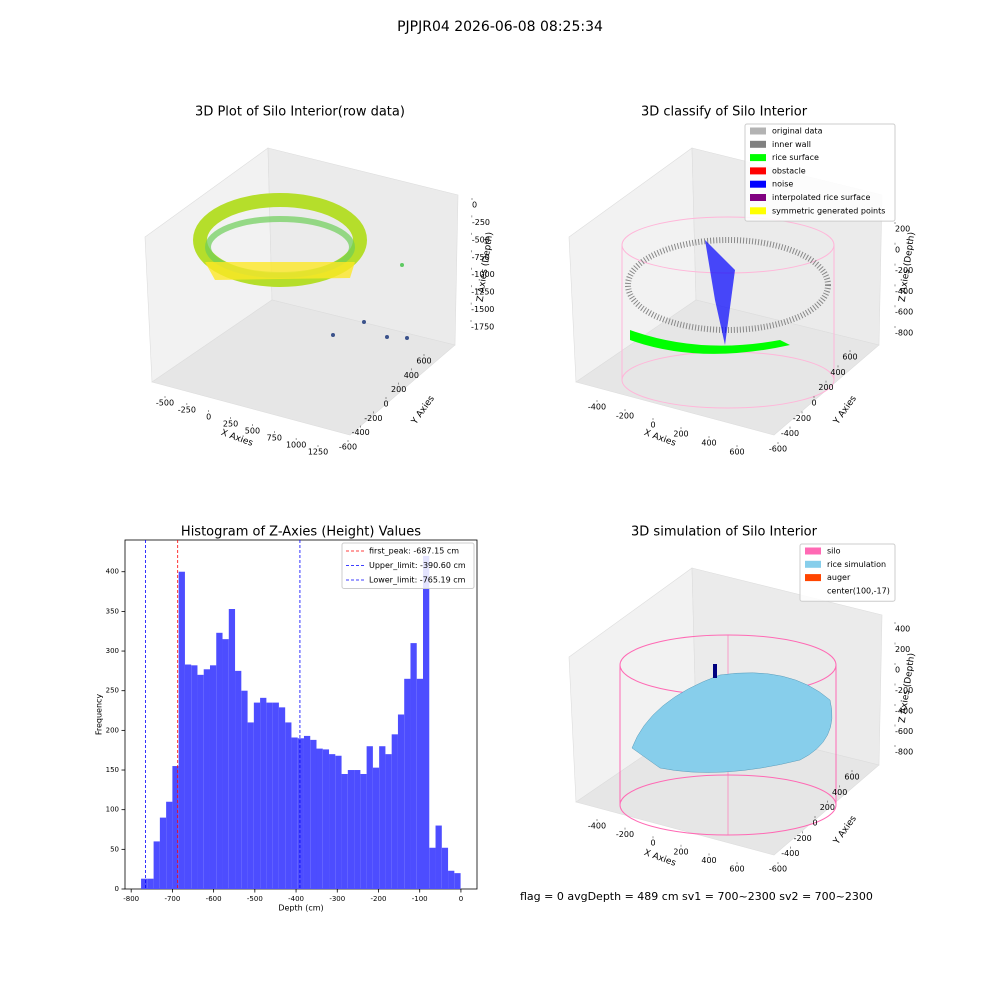  I want to click on chart-title: Histogram of Z-Axies (Height) Values, so click(301, 532).